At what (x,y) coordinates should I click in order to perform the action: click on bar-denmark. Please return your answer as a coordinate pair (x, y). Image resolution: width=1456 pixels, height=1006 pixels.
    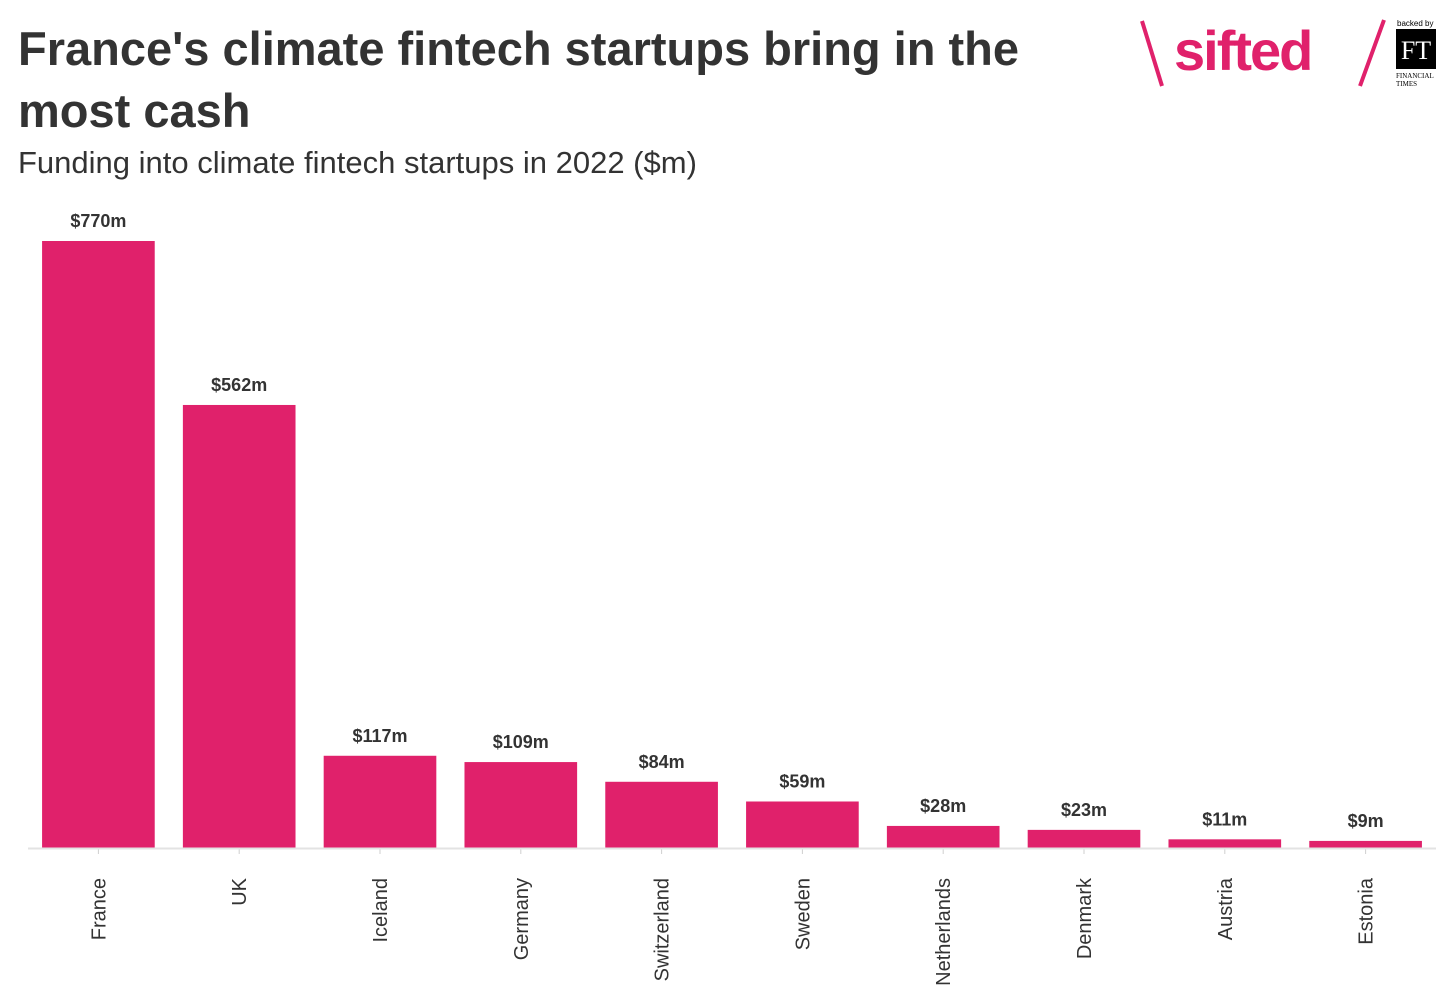
    Looking at the image, I should click on (1084, 838).